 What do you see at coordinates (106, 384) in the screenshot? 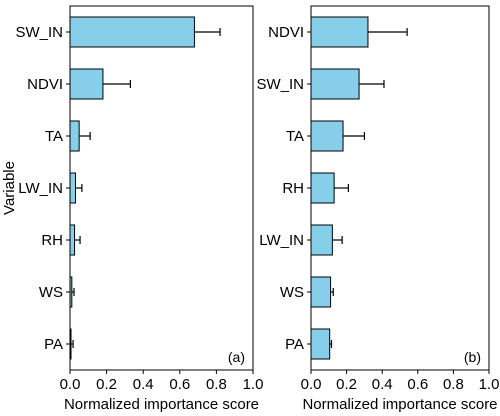
I see `x-tick-label-a-1: 0.2` at bounding box center [106, 384].